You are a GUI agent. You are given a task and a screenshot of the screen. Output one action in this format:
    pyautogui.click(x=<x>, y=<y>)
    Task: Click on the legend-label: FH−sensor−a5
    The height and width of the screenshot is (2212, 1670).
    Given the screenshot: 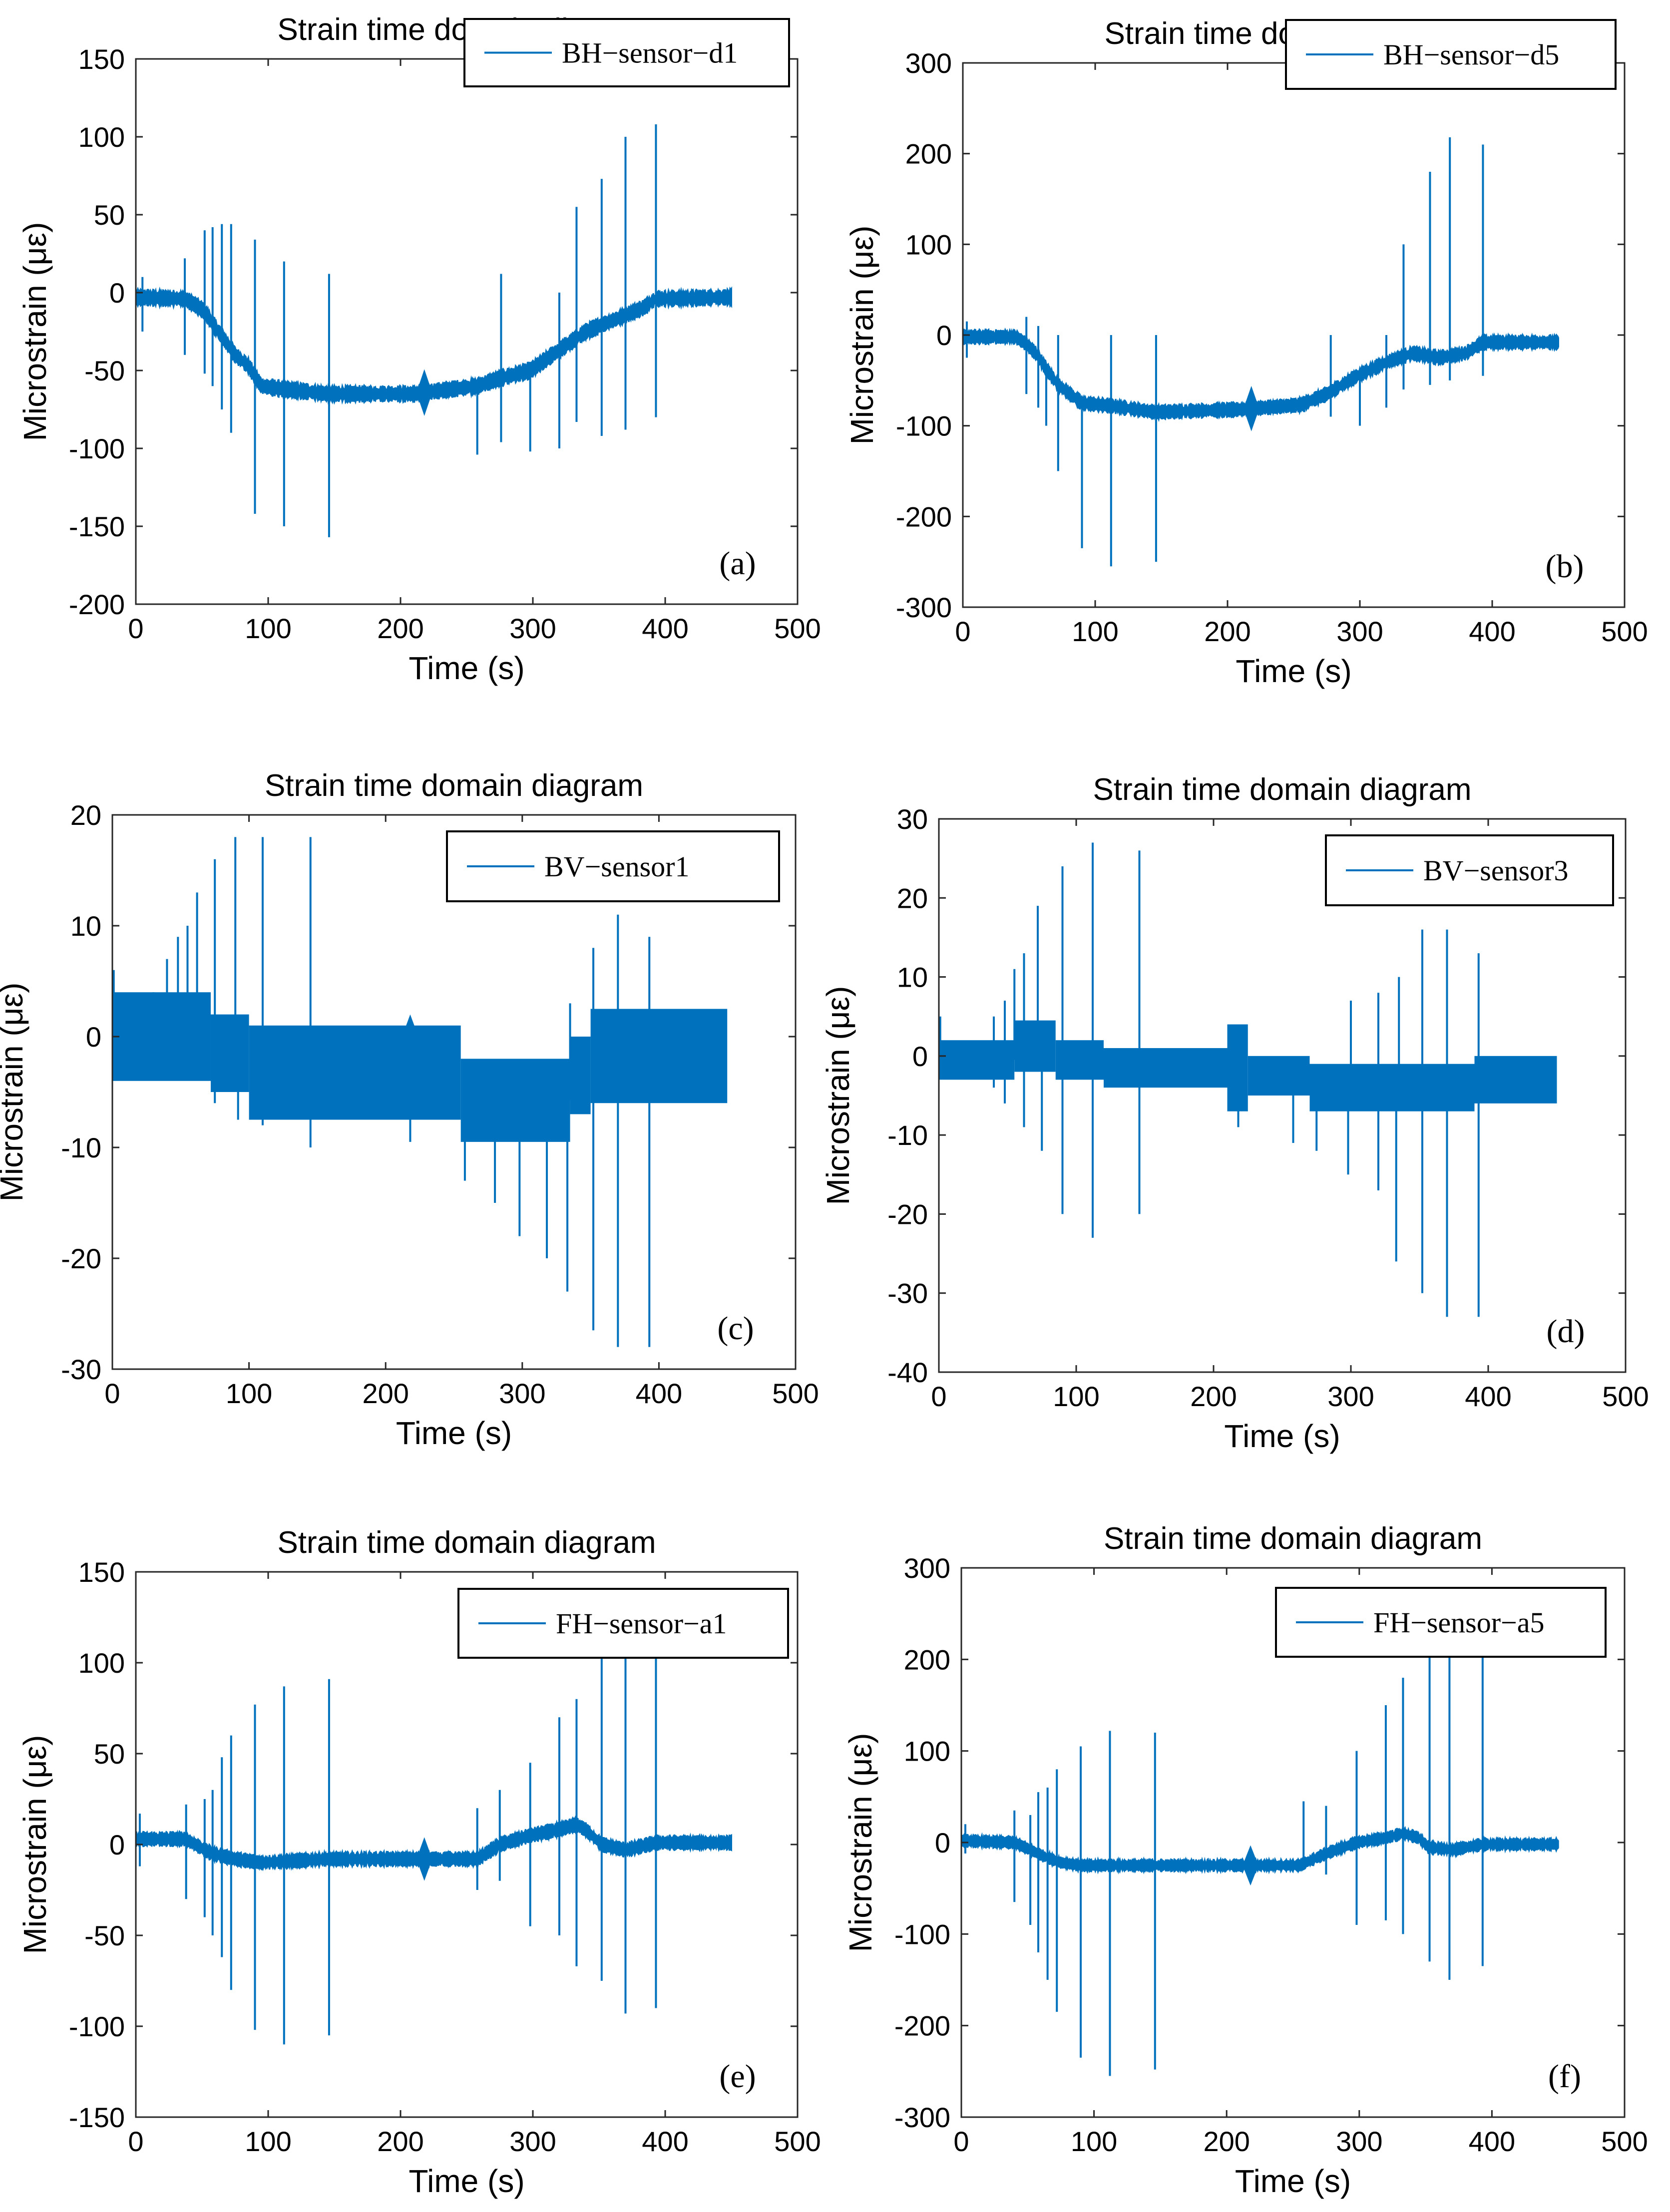 What is the action you would take?
    pyautogui.click(x=1459, y=1622)
    